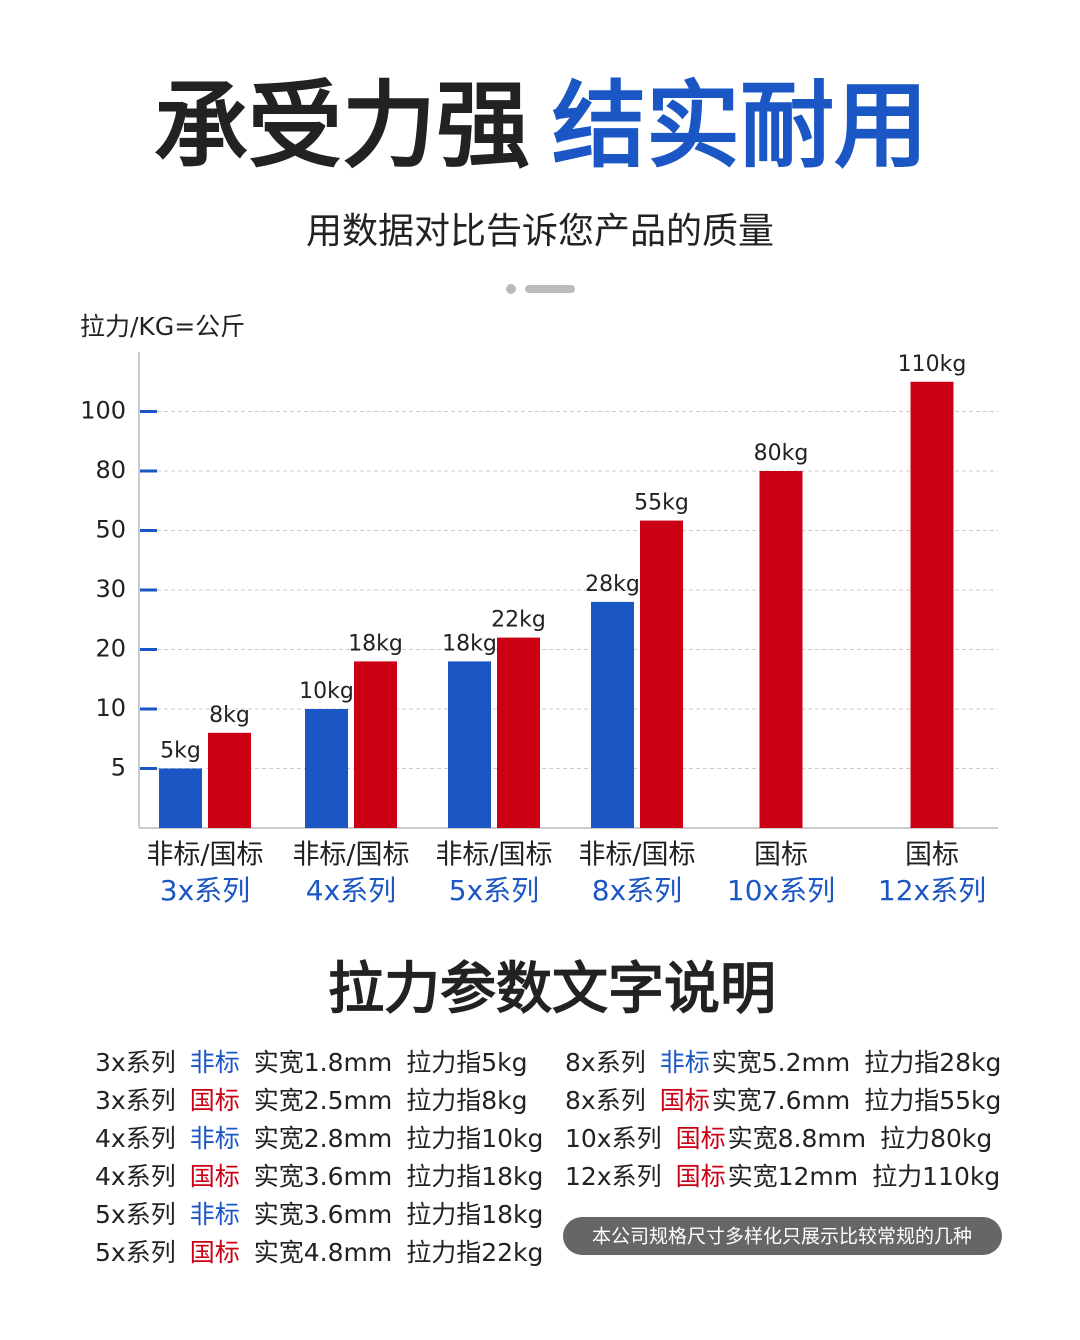 The width and height of the screenshot is (1080, 1340). Describe the element at coordinates (936, 1176) in the screenshot. I see `spec-force: 拉力110kg` at that location.